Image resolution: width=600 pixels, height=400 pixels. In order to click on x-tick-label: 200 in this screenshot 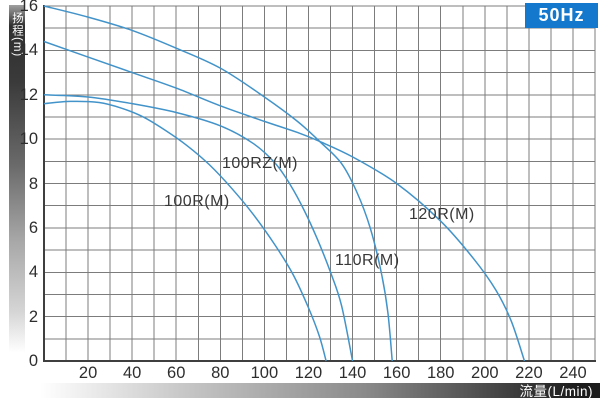, I will do `click(485, 373)`.